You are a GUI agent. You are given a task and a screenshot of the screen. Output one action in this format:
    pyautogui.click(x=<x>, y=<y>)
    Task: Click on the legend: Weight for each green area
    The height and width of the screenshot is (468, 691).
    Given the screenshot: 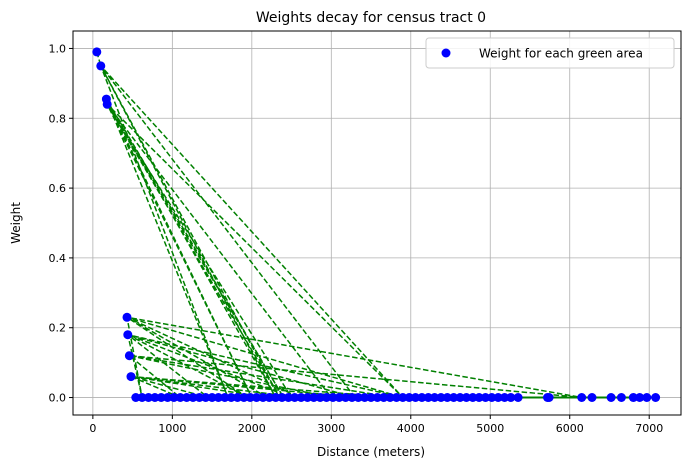 What is the action you would take?
    pyautogui.click(x=550, y=53)
    